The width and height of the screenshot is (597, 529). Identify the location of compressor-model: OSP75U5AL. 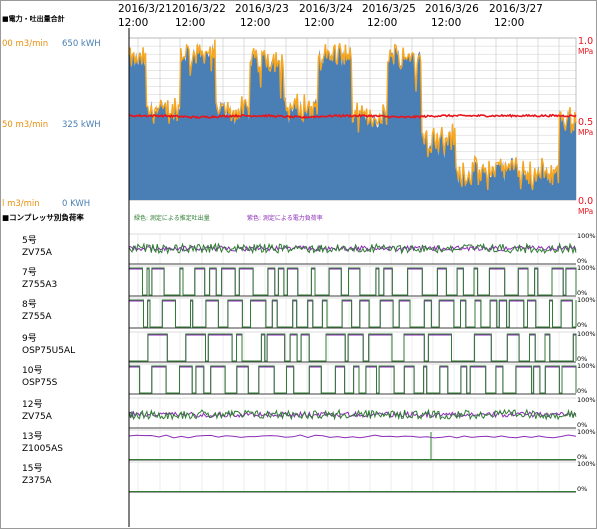
(48, 351).